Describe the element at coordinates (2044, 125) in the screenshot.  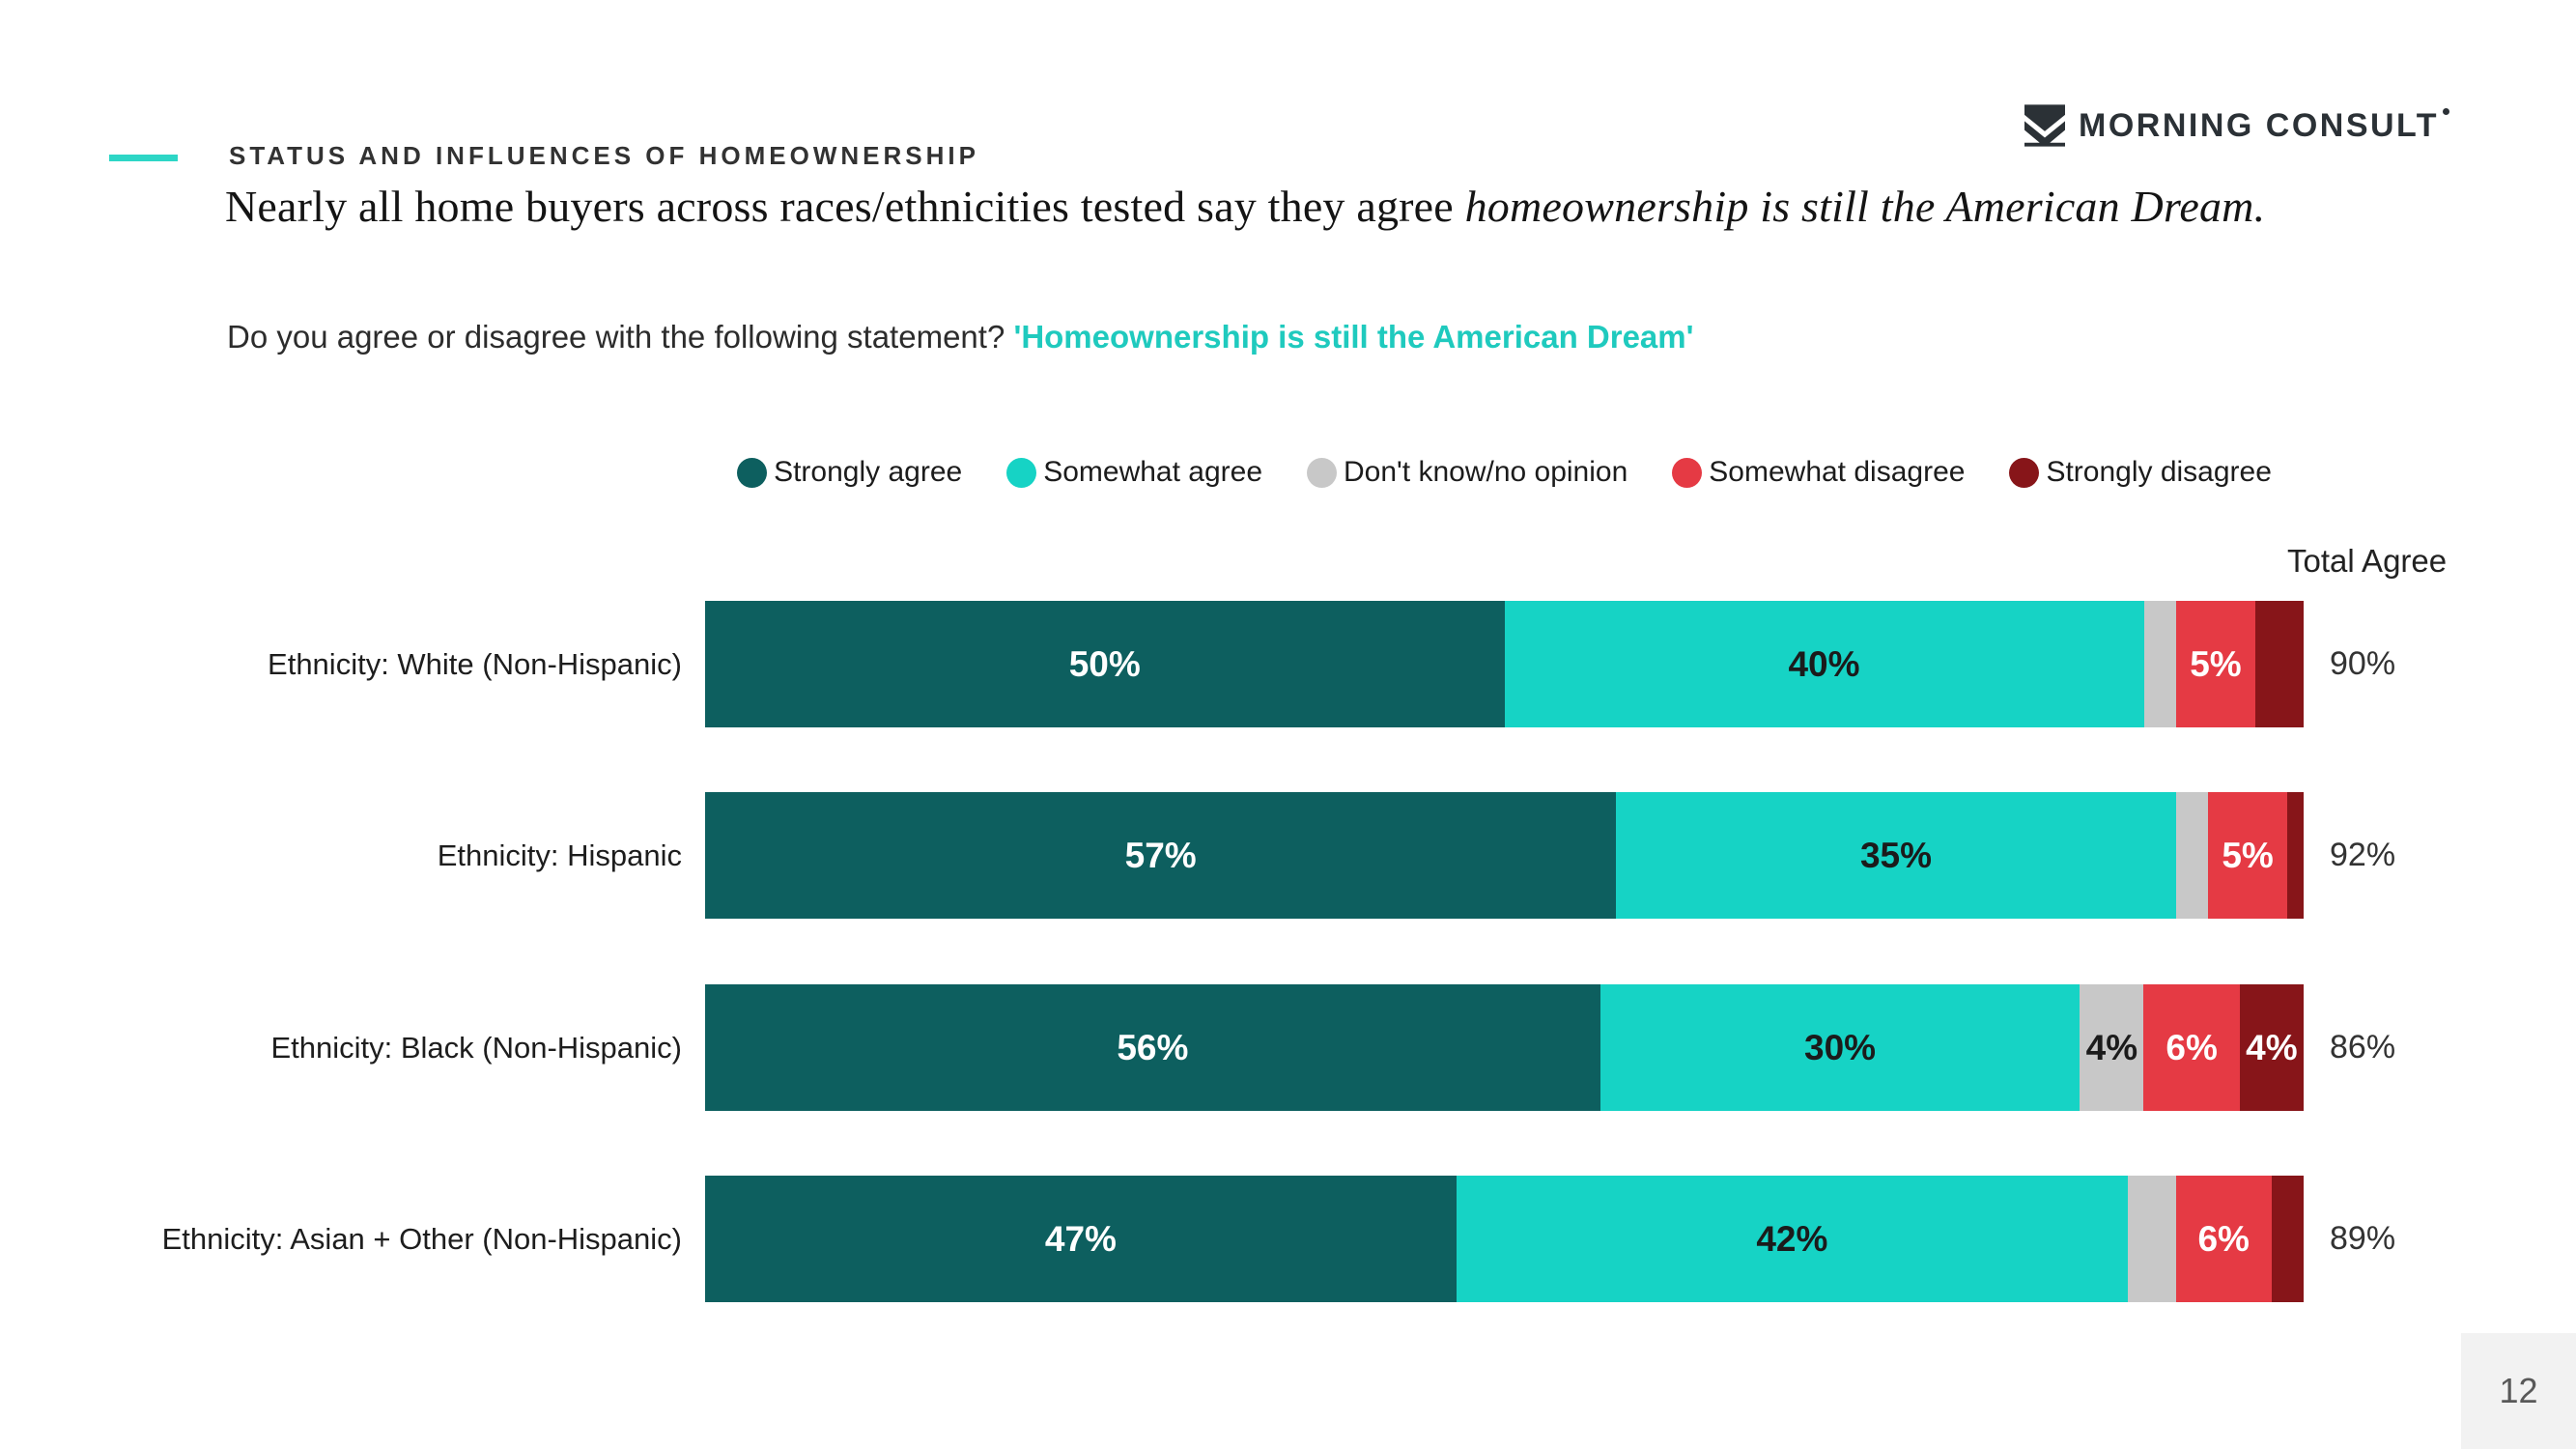
I see `morning-consult-m-icon` at that location.